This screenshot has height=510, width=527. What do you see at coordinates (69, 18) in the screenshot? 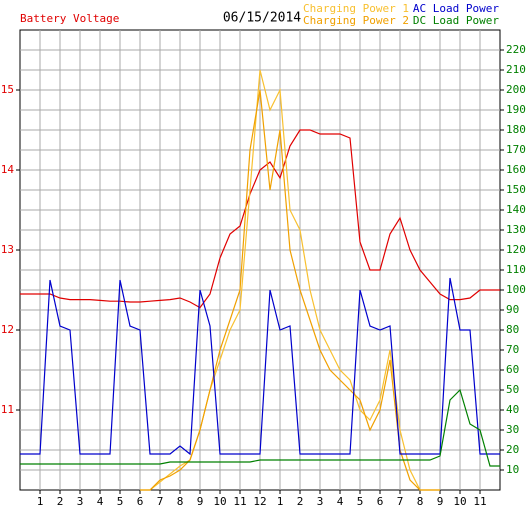
I see `legend-label: Battery Voltage` at bounding box center [69, 18].